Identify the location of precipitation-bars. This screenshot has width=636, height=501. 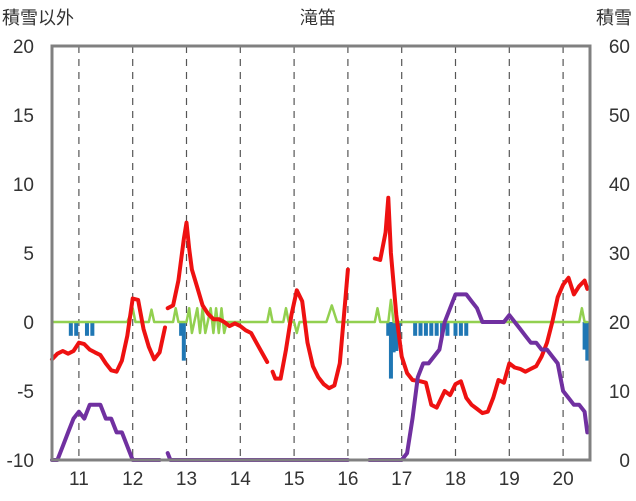
(329, 350).